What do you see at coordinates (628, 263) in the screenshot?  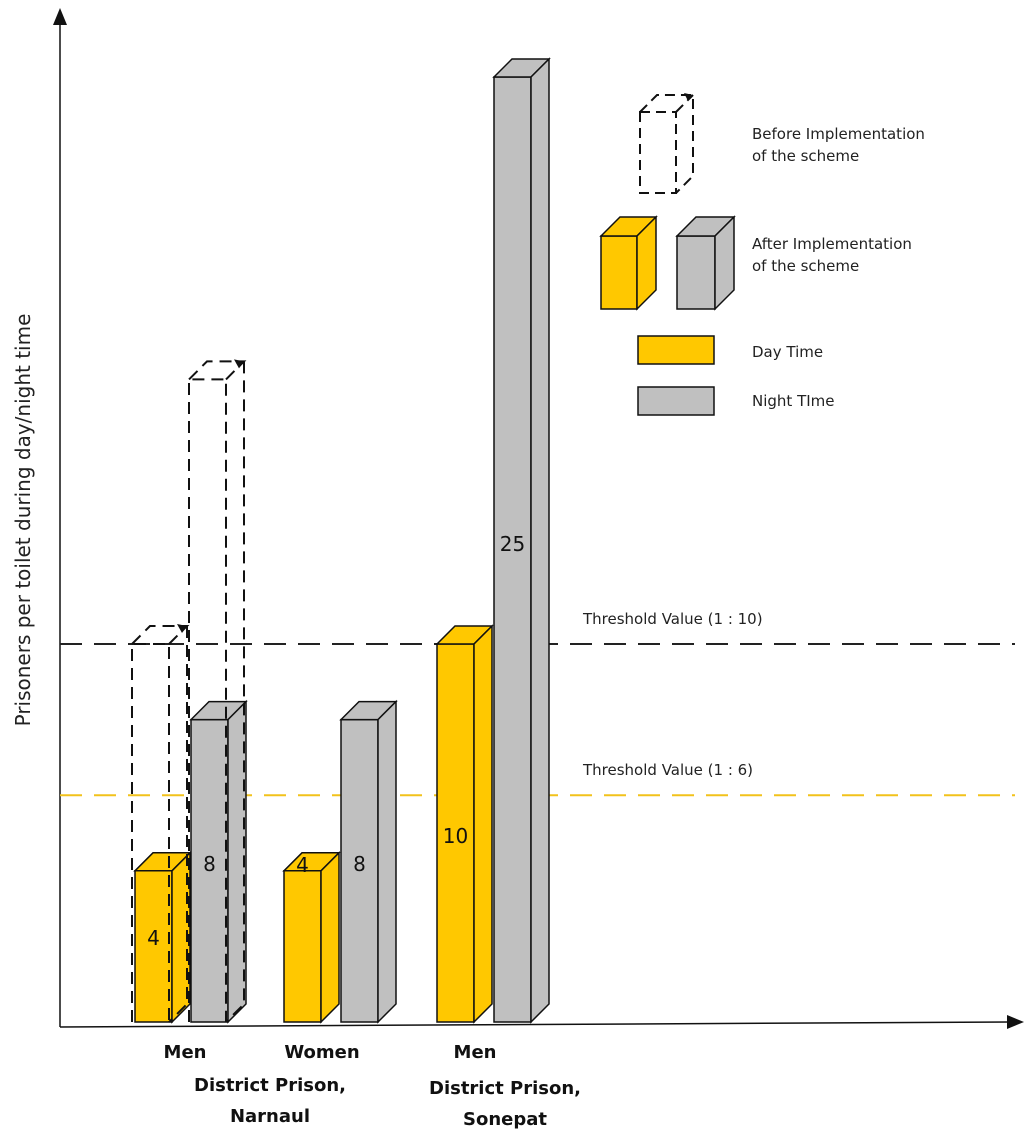 I see `legend-after-day-icon` at bounding box center [628, 263].